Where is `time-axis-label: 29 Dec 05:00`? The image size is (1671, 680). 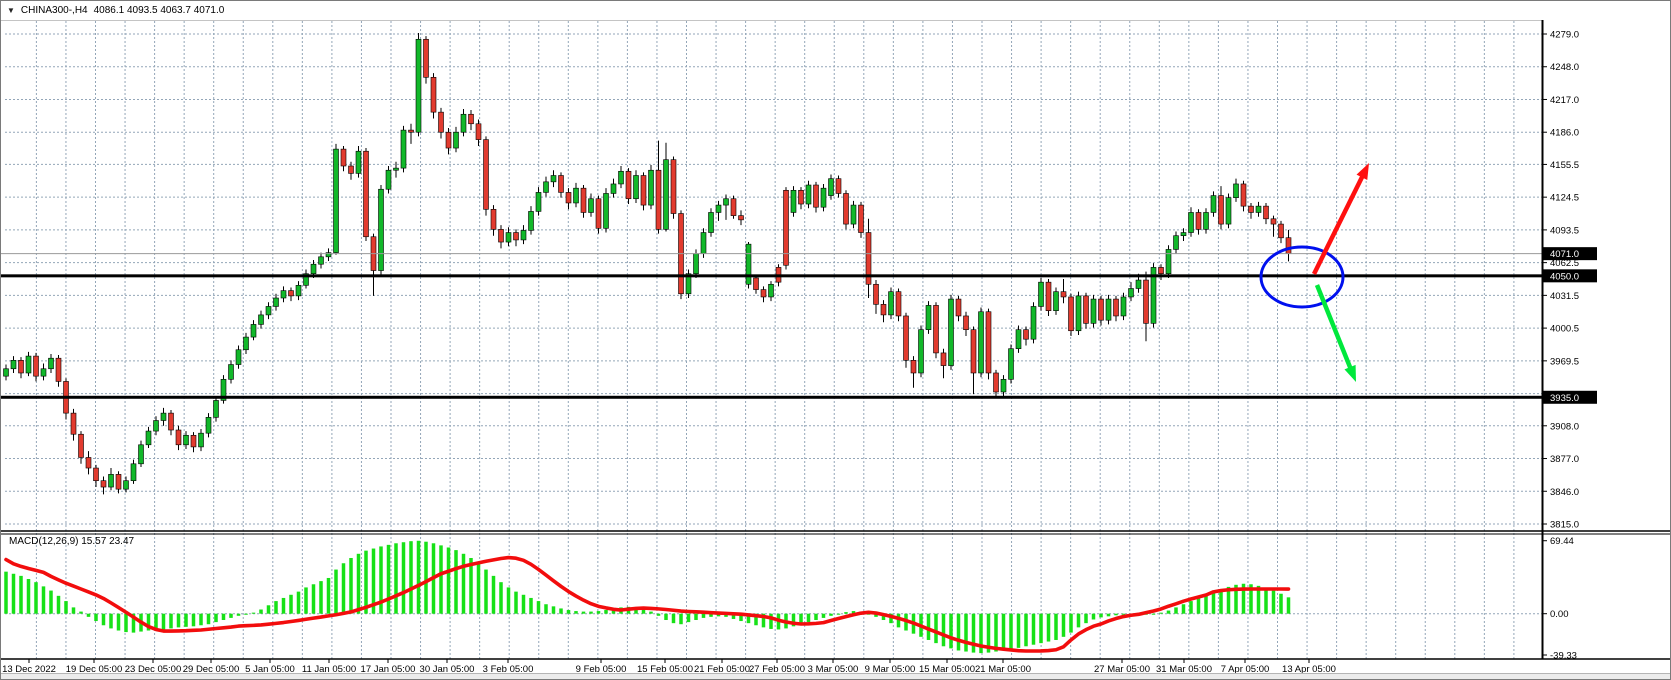
time-axis-label: 29 Dec 05:00 is located at coordinates (211, 669).